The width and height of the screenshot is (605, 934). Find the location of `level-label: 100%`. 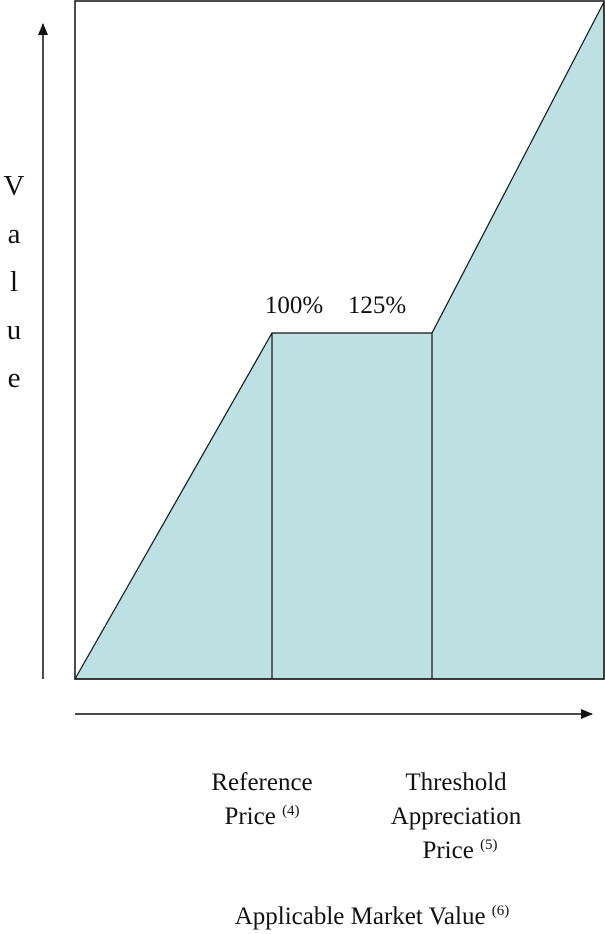

level-label: 100% is located at coordinates (294, 305).